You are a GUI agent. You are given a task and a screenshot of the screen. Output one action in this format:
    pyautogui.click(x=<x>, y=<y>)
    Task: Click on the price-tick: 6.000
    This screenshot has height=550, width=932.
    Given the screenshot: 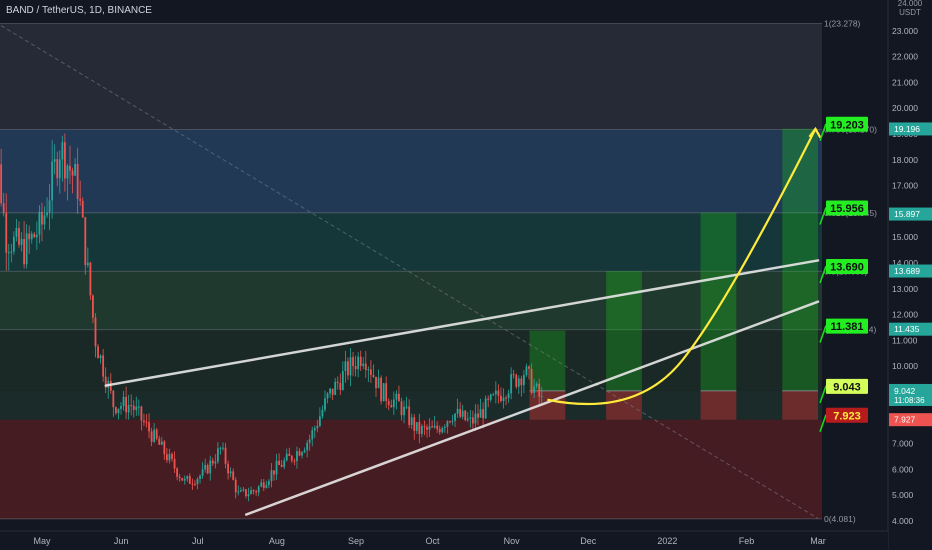 What is the action you would take?
    pyautogui.click(x=903, y=469)
    